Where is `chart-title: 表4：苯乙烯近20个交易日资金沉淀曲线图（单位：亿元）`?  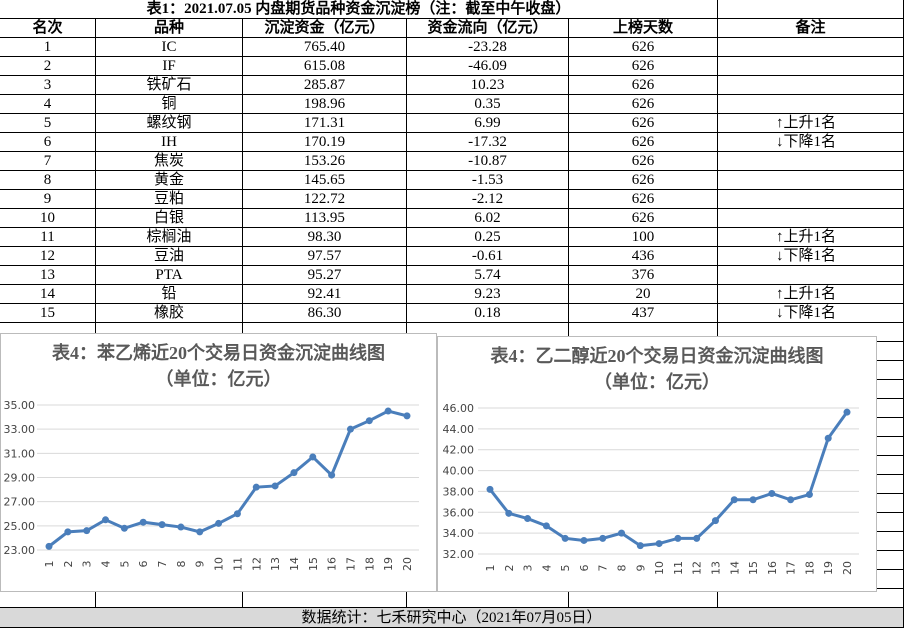
chart-title: 表4：苯乙烯近20个交易日资金沉淀曲线图（单位：亿元） is located at coordinates (218, 366).